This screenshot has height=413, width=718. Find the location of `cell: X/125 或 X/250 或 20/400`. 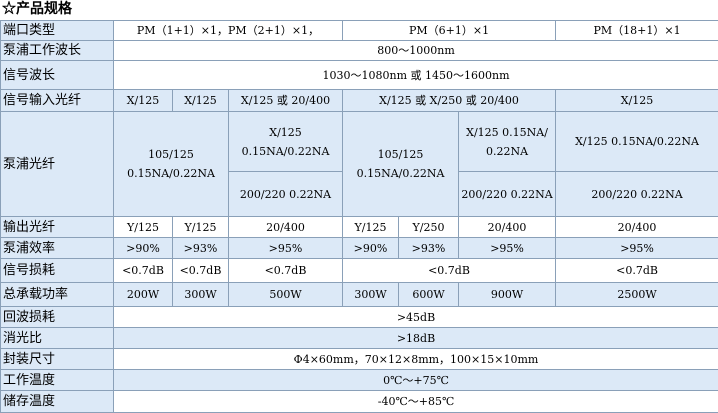

cell: X/125 或 X/250 或 20/400 is located at coordinates (449, 100).